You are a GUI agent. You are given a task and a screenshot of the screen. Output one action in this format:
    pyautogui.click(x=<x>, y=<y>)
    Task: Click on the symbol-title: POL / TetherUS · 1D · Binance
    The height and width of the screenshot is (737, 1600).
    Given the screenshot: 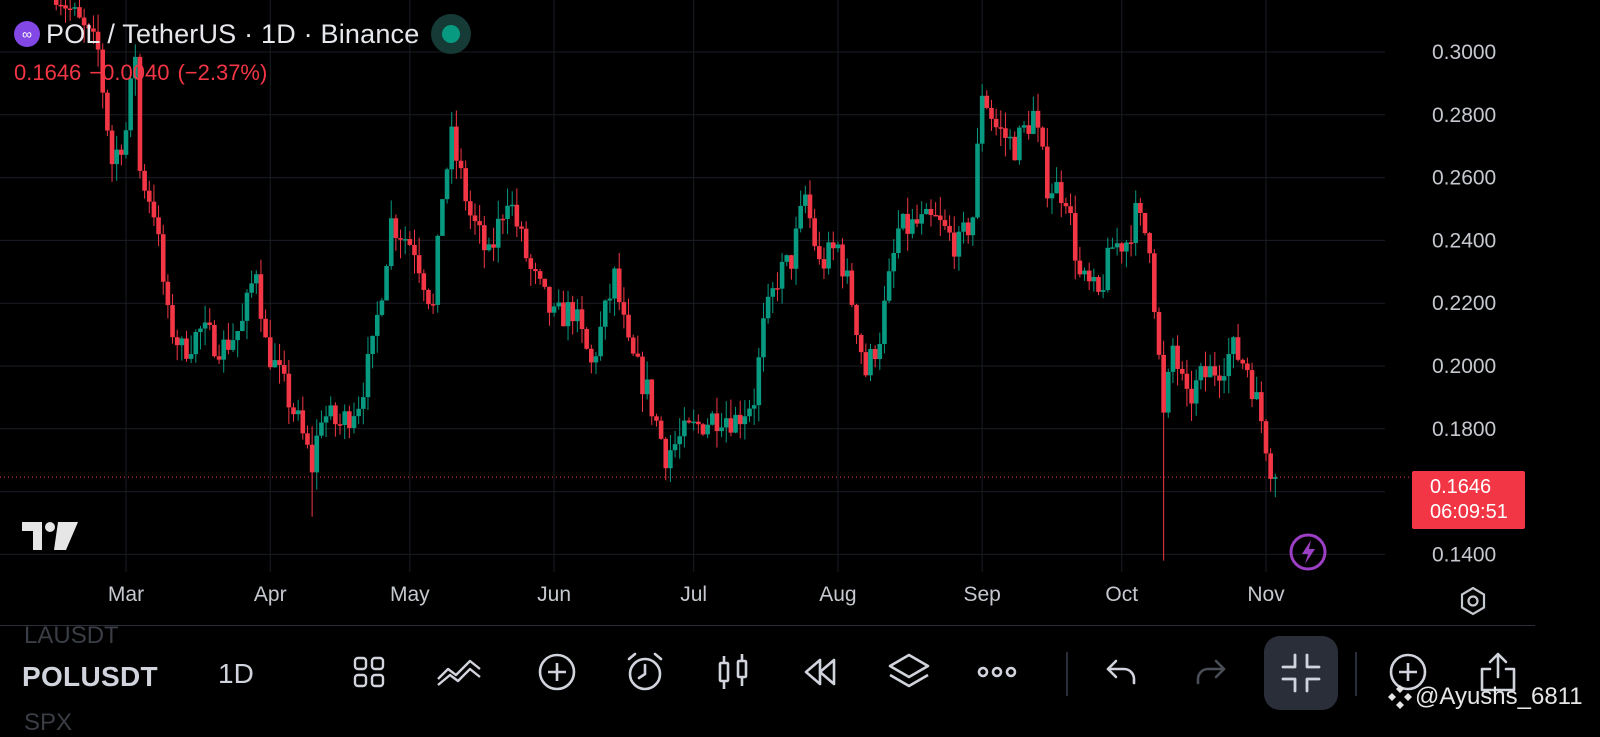 What is the action you would take?
    pyautogui.click(x=233, y=33)
    